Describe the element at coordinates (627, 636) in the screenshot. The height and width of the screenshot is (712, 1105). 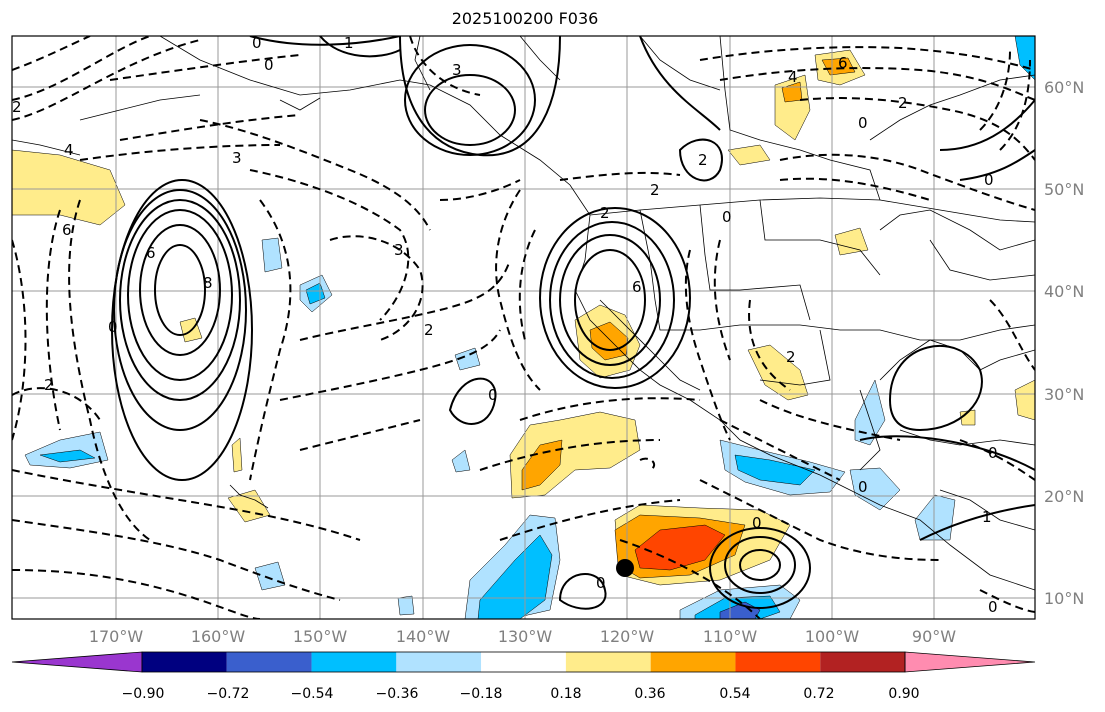
I see `lon-label-120w: 120°W` at that location.